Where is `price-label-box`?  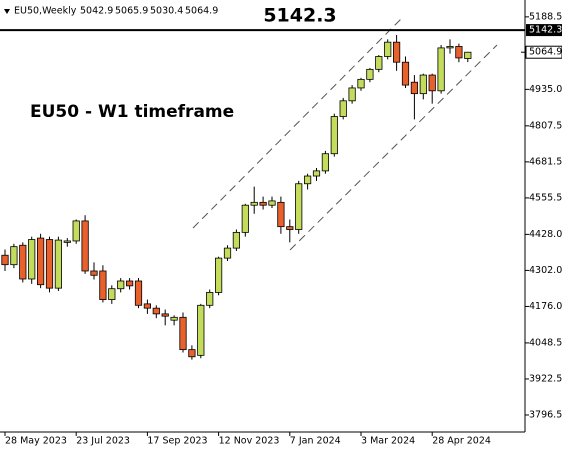
price-label-box is located at coordinates (543, 52).